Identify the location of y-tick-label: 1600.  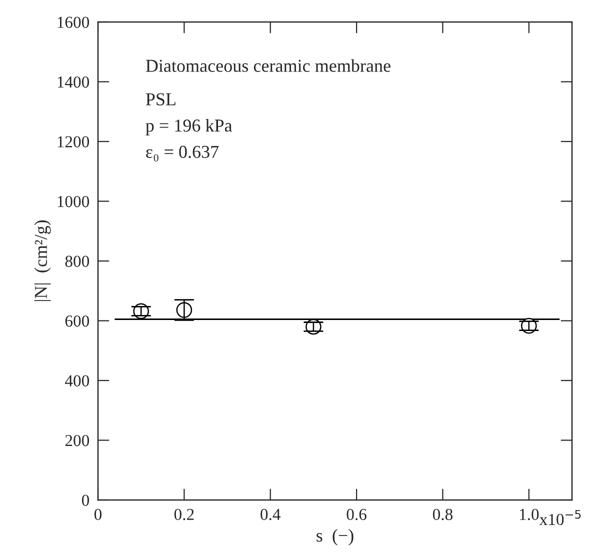
(74, 22).